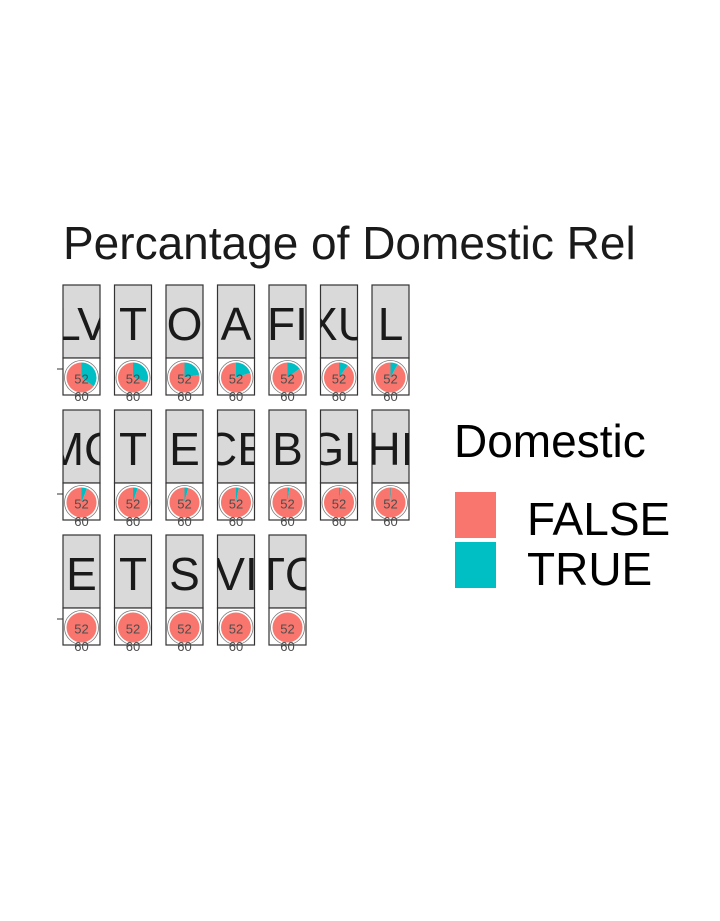 The width and height of the screenshot is (720, 921). Describe the element at coordinates (589, 569) in the screenshot. I see `legend-label-true: TRUE` at that location.